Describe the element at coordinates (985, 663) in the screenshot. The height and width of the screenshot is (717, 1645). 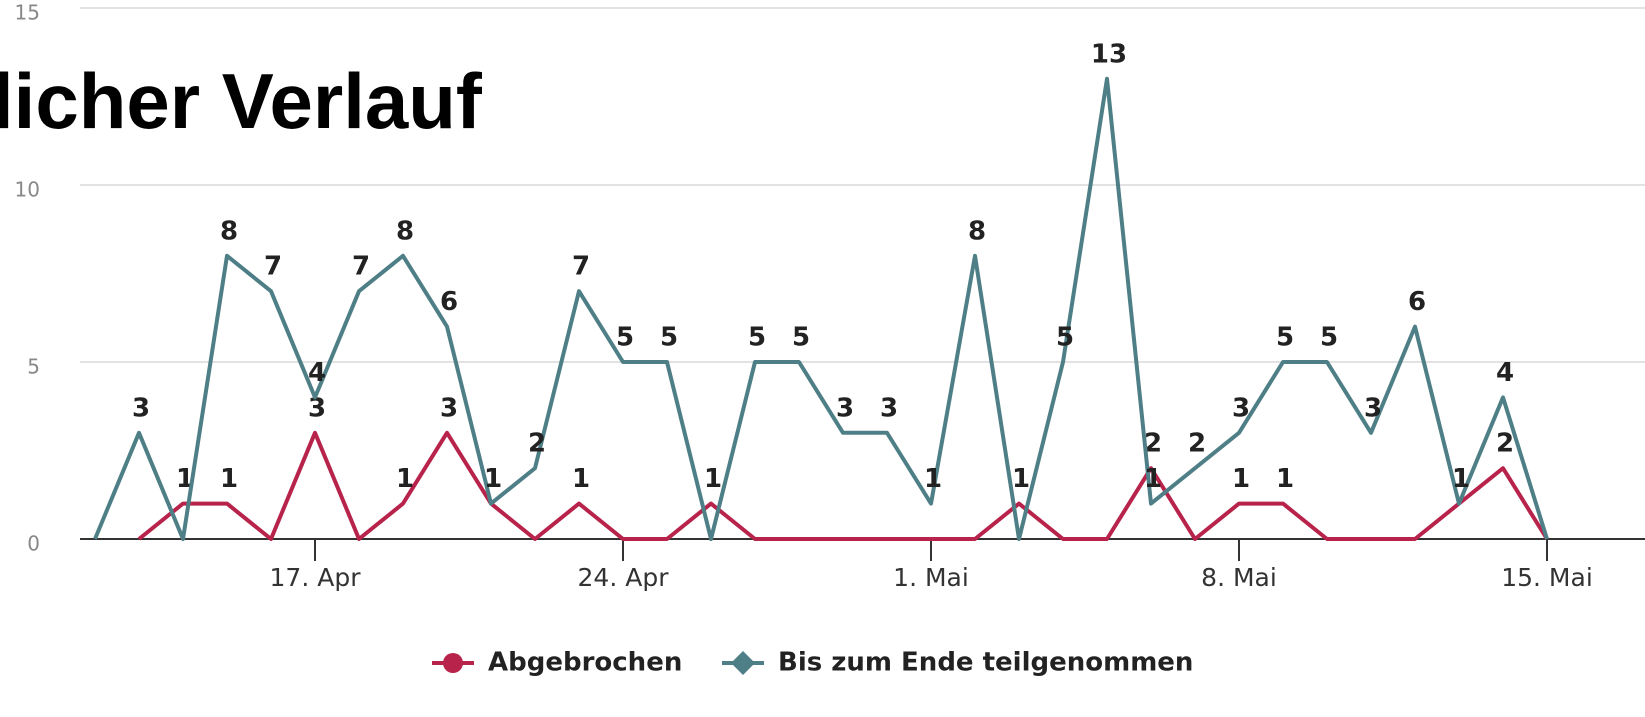
I see `legend-label: Bis zum Ende teilgenommen` at that location.